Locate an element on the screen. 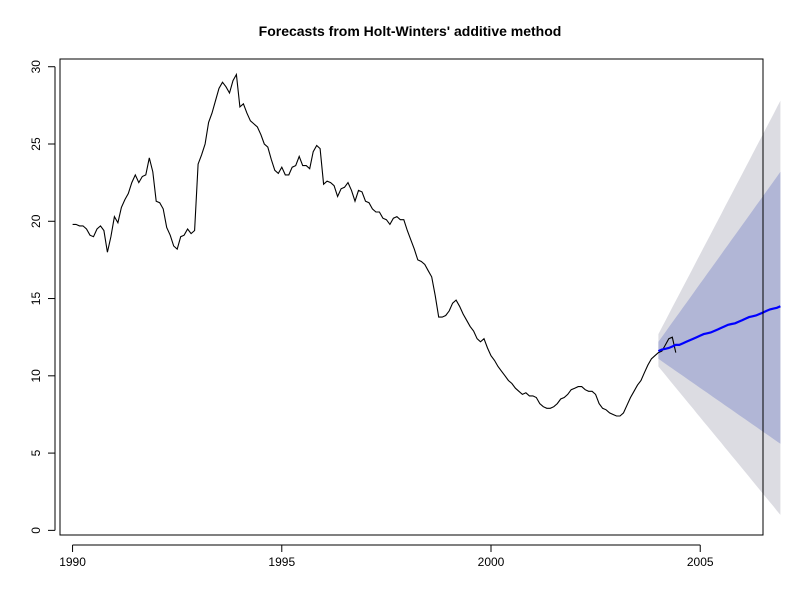 The width and height of the screenshot is (793, 607). y-axis: 0 5 10 15 20 25 30 is located at coordinates (42, 297).